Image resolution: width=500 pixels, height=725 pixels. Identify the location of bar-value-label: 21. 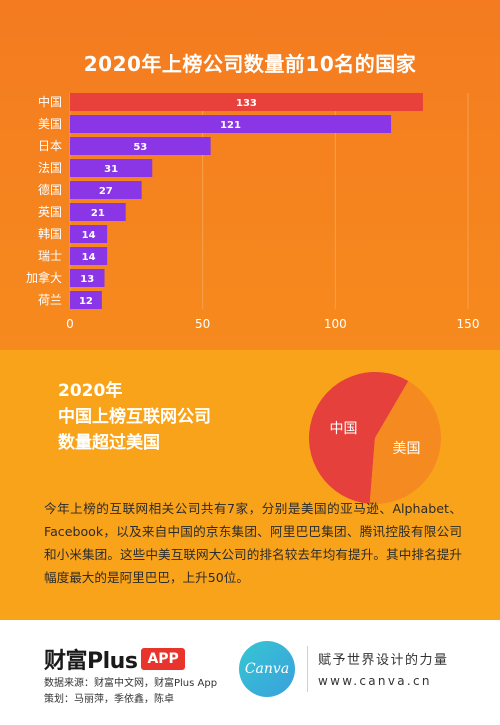
(98, 213).